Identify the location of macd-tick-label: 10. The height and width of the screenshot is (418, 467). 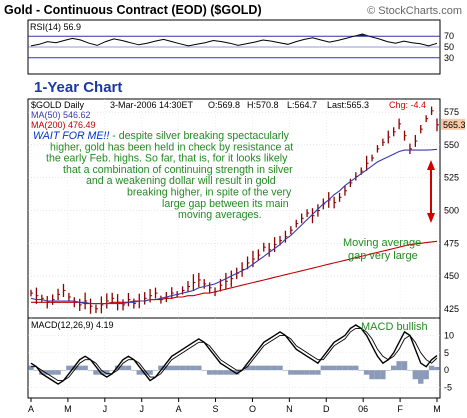
(449, 335).